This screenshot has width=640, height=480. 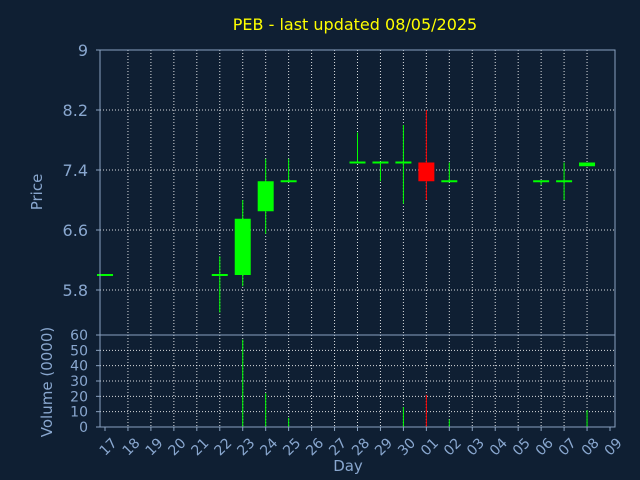 What do you see at coordinates (430, 447) in the screenshot?
I see `x-tick-label: 01` at bounding box center [430, 447].